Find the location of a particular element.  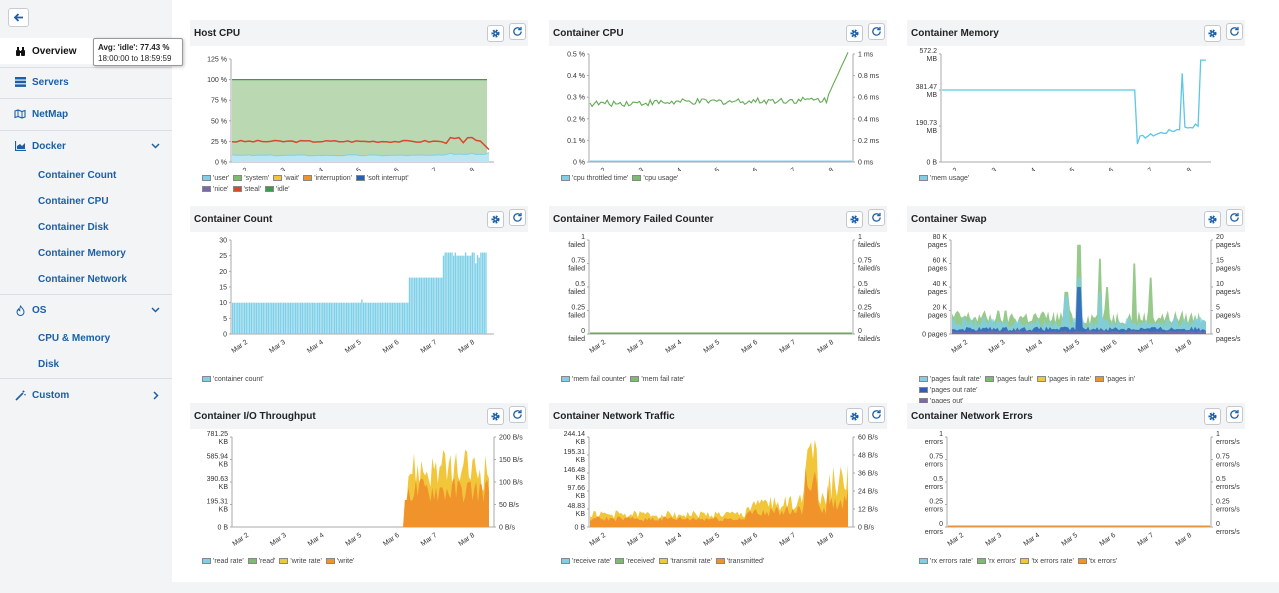

legend-item: 'mem fail rate' is located at coordinates (657, 379).